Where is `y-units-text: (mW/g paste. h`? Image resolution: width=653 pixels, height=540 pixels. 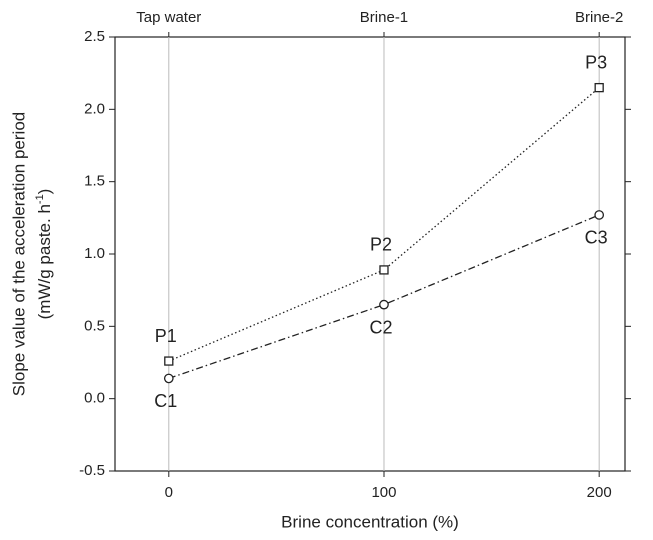
y-units-text: (mW/g paste. h is located at coordinates (44, 261).